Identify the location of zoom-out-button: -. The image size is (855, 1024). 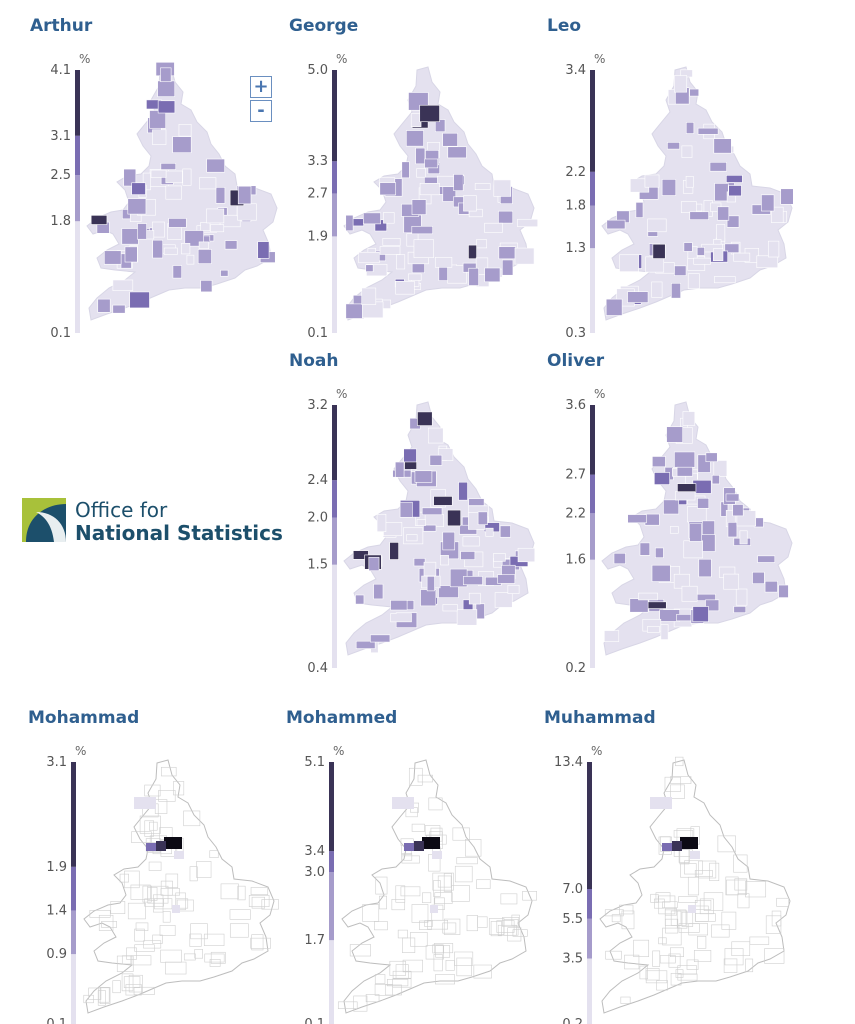
(261, 111).